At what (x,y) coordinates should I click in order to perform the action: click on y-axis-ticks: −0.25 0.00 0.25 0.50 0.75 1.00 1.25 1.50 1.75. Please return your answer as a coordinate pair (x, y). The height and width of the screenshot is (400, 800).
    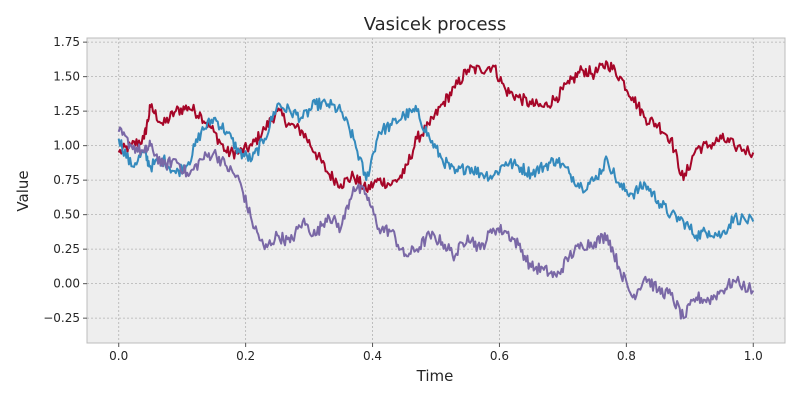
    Looking at the image, I should click on (65, 180).